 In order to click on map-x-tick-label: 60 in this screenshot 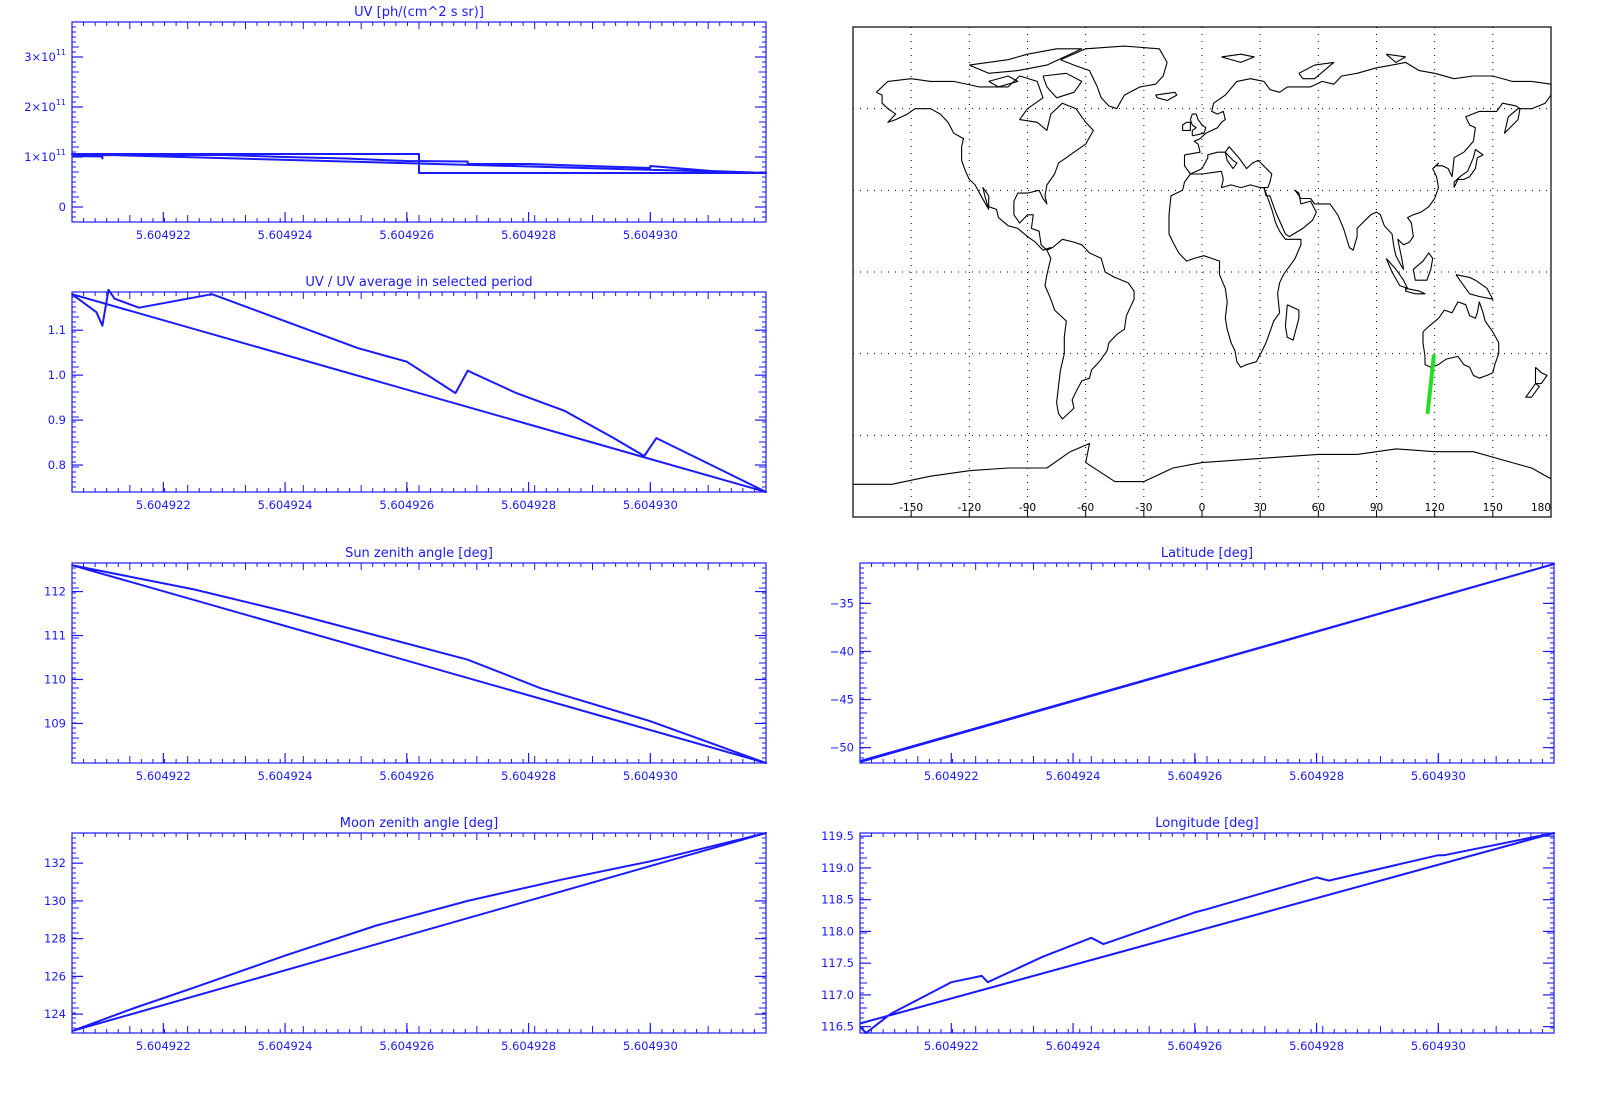, I will do `click(1318, 508)`.